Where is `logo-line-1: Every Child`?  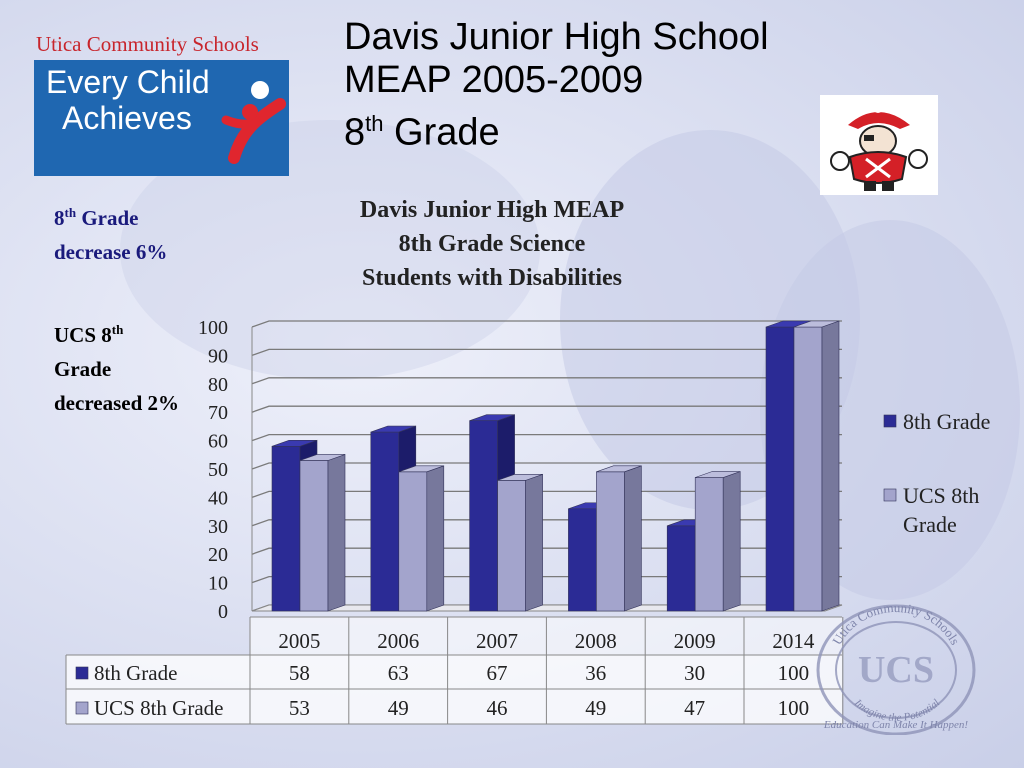 logo-line-1: Every Child is located at coordinates (128, 82).